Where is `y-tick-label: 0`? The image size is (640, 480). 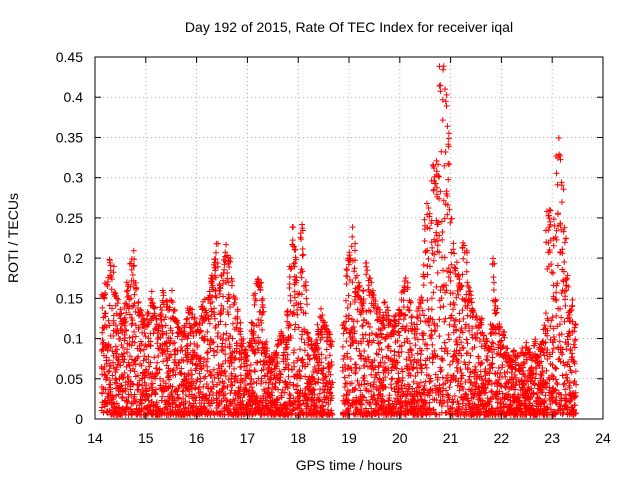
y-tick-label: 0 is located at coordinates (79, 419).